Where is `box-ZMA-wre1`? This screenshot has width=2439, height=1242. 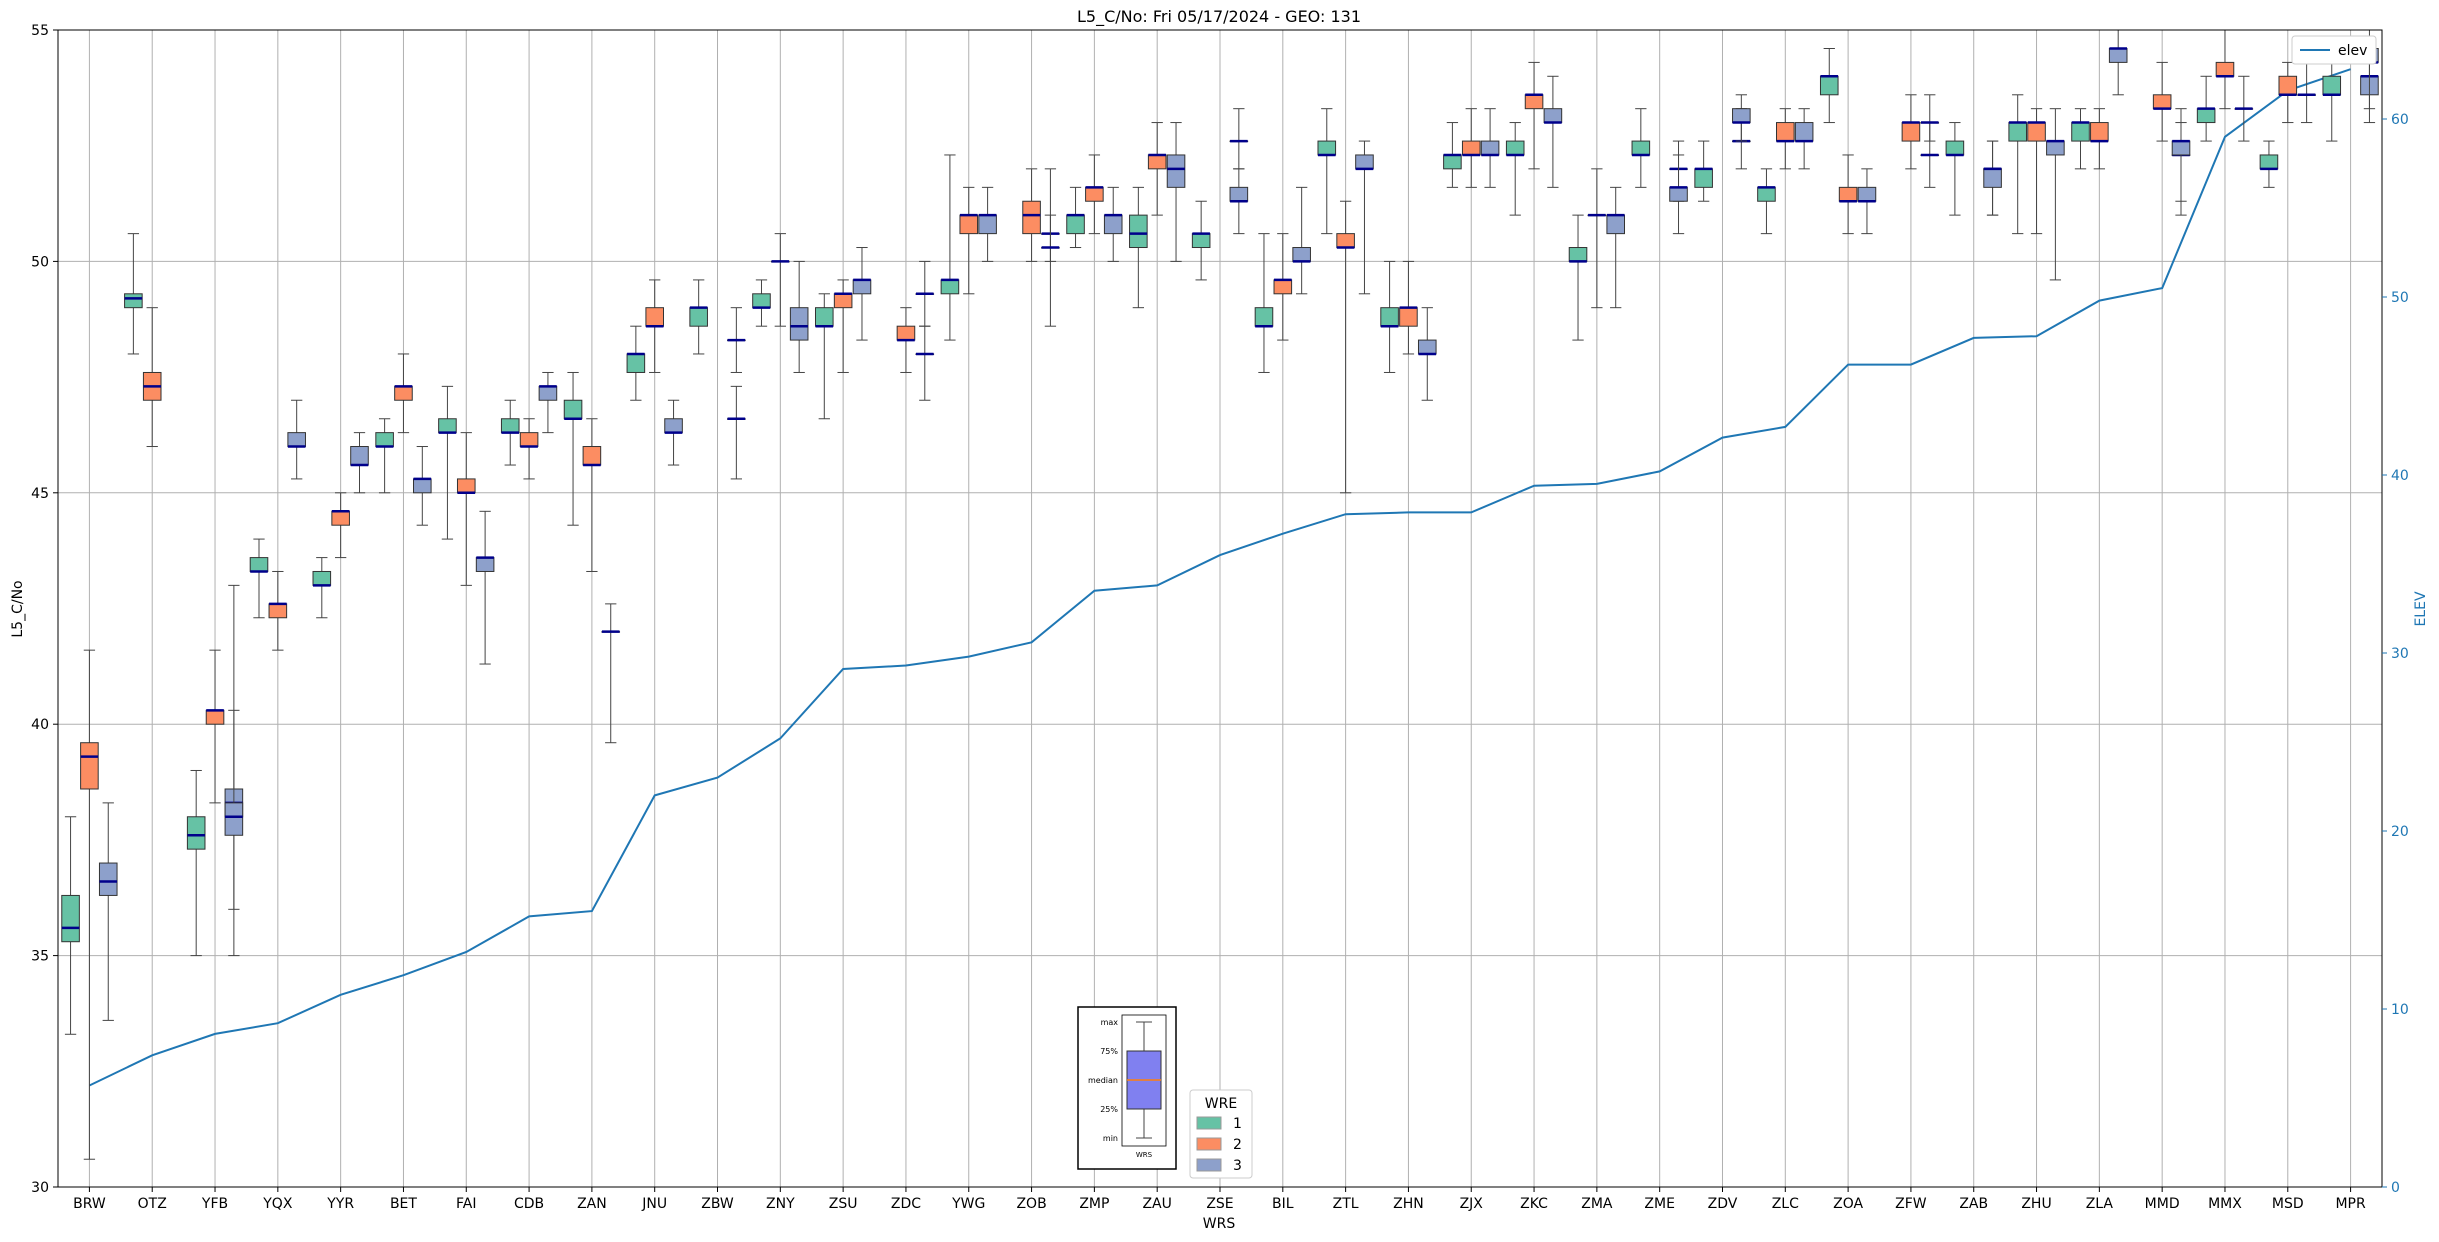
box-ZMA-wre1 is located at coordinates (1578, 277).